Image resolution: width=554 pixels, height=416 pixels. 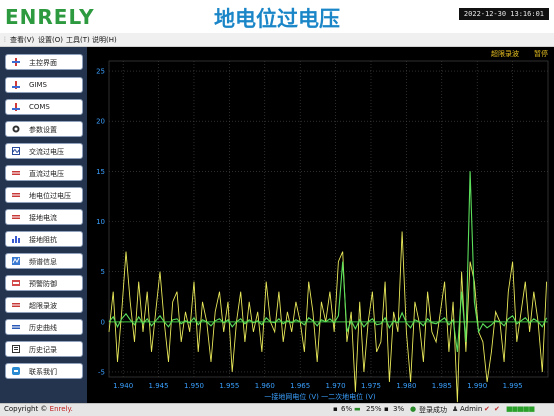 I want to click on sidebar-item-ground-current: 接地电流, so click(x=44, y=217).